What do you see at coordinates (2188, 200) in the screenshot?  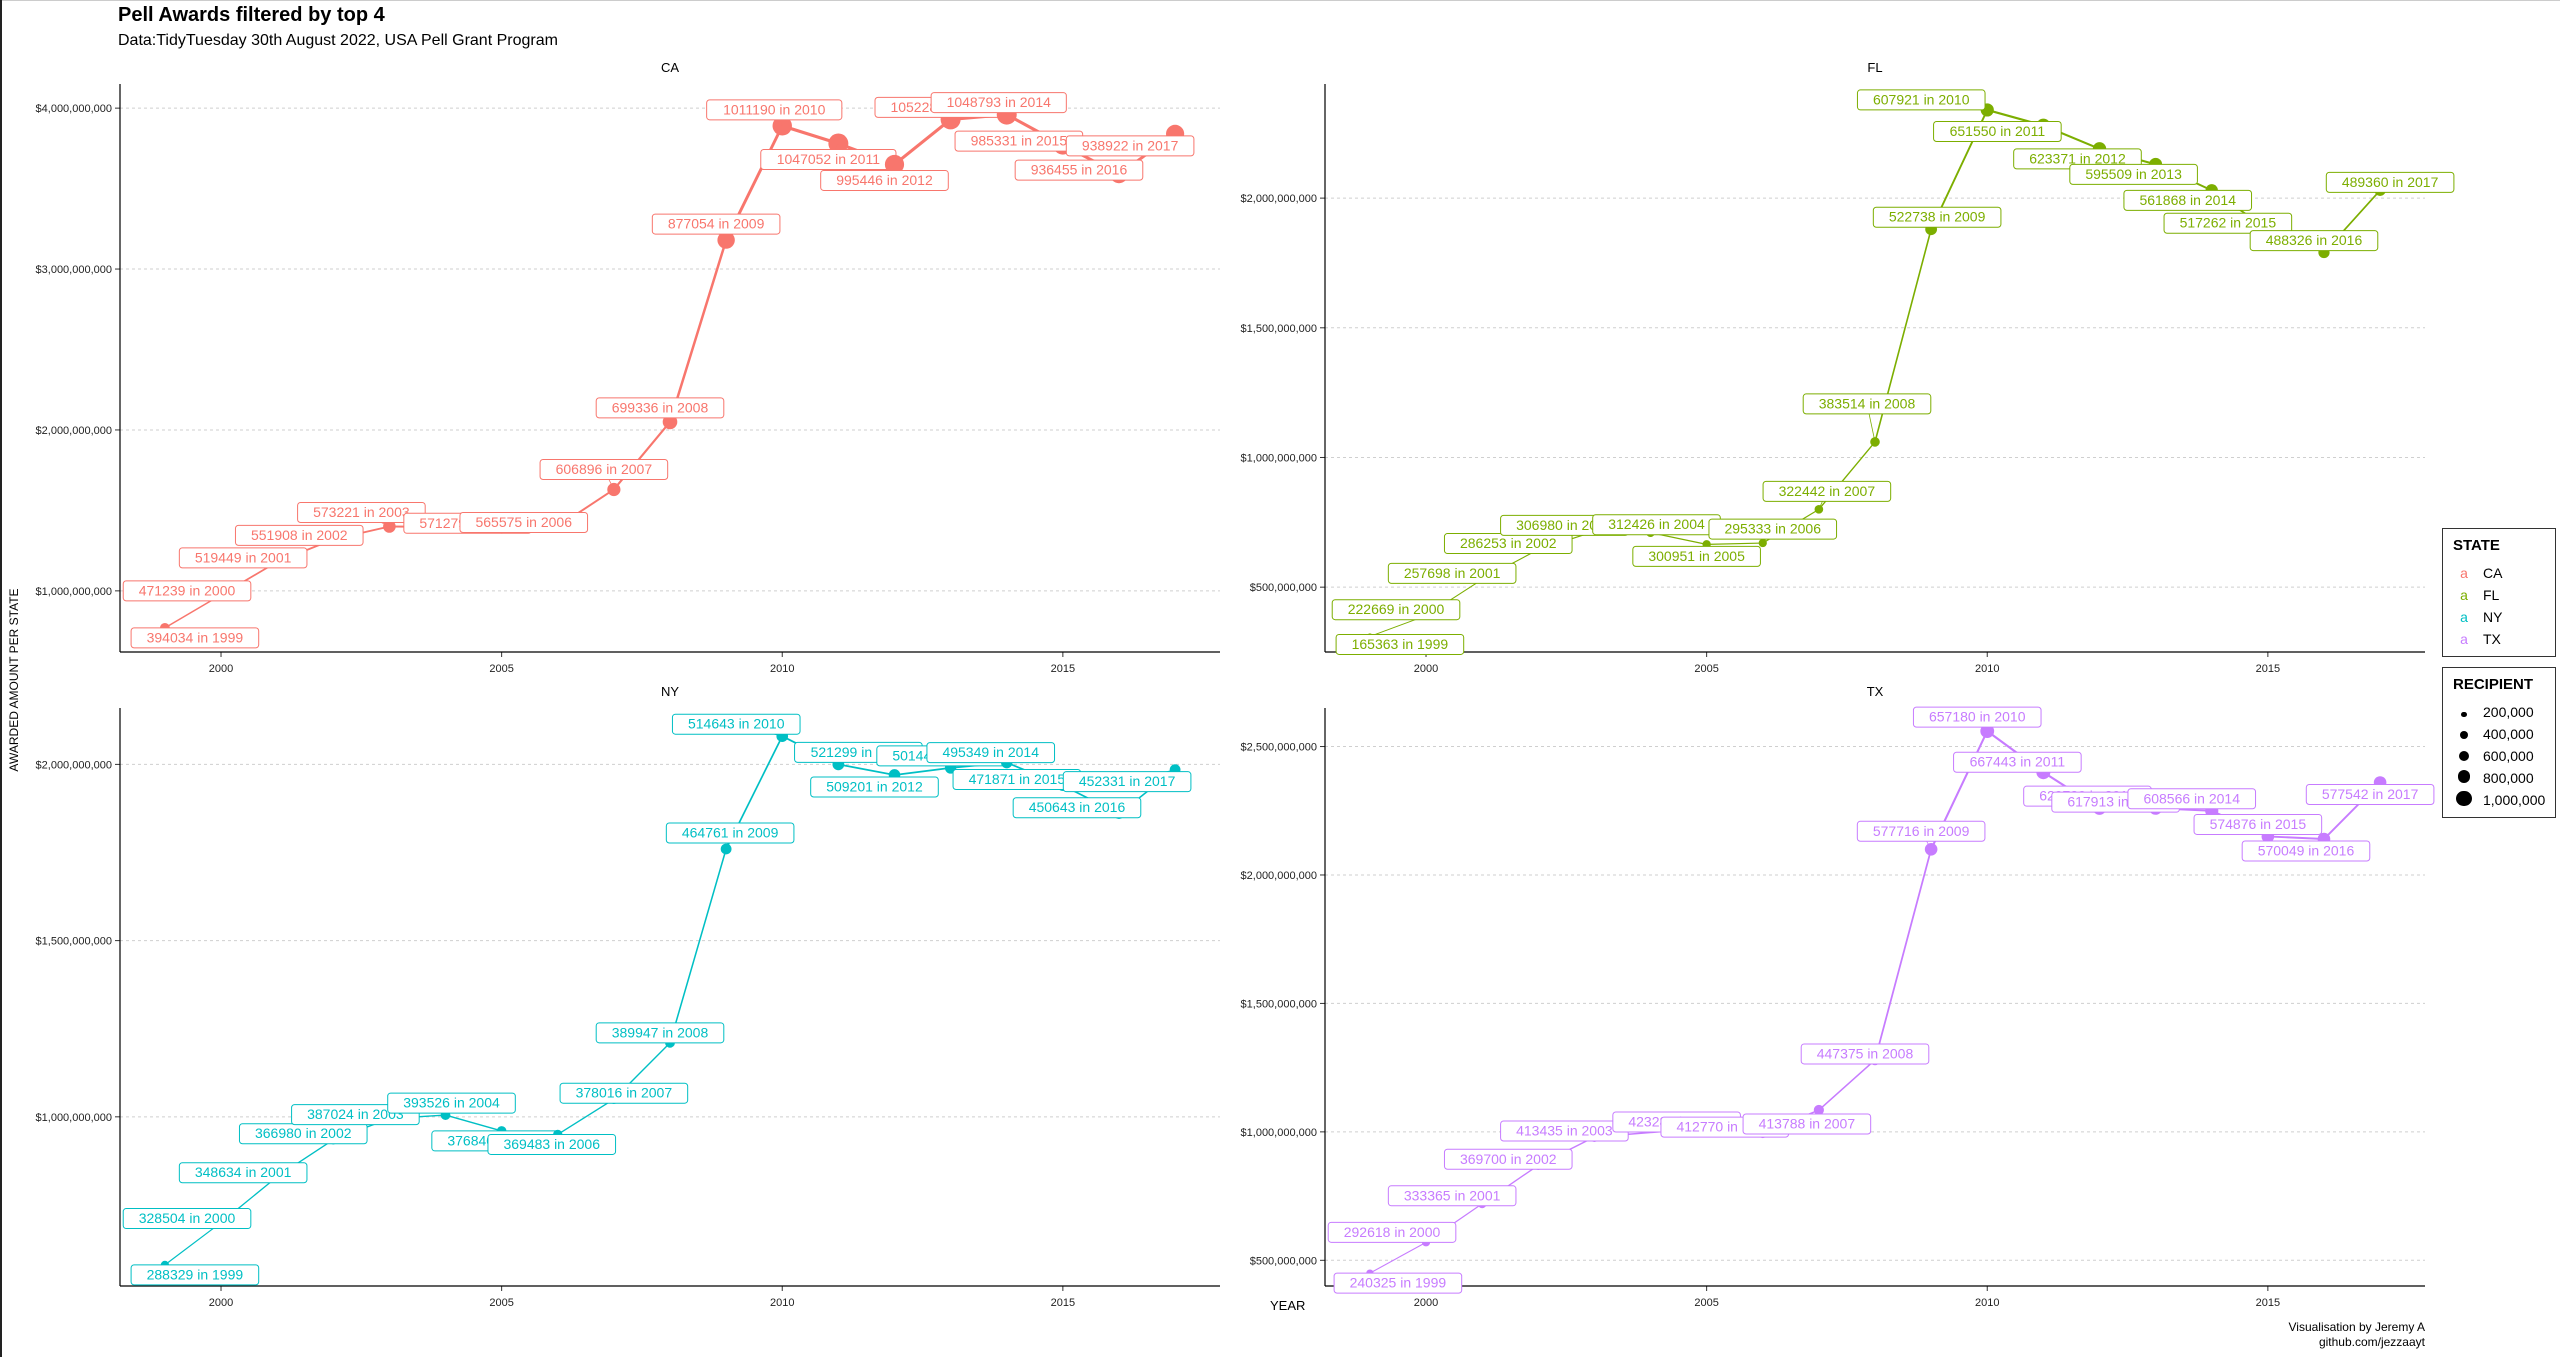 I see `data-label-fl-2014: 561868 in 2014` at bounding box center [2188, 200].